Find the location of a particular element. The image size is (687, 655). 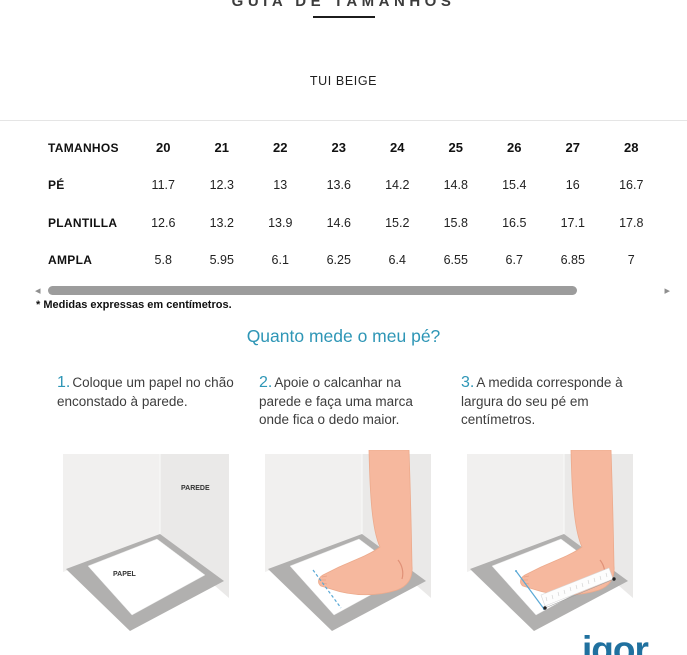

measure-value: 16.5 is located at coordinates (514, 222).